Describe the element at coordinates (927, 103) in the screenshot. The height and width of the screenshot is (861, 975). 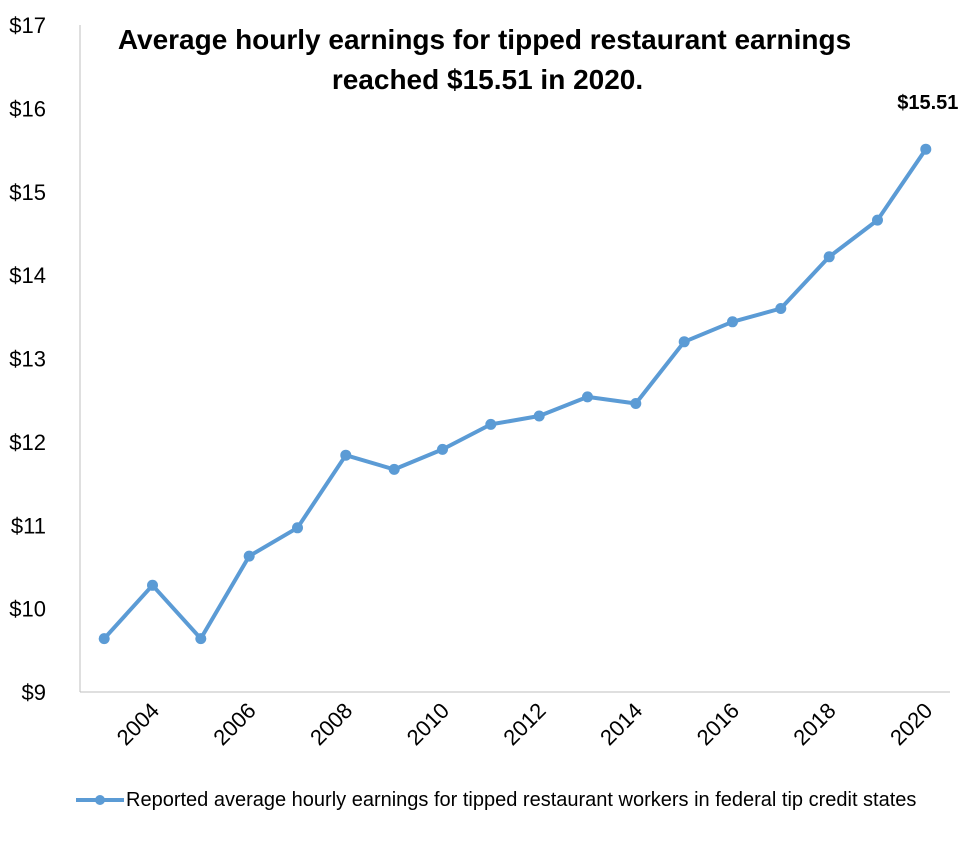
I see `data-label: $15.51` at that location.